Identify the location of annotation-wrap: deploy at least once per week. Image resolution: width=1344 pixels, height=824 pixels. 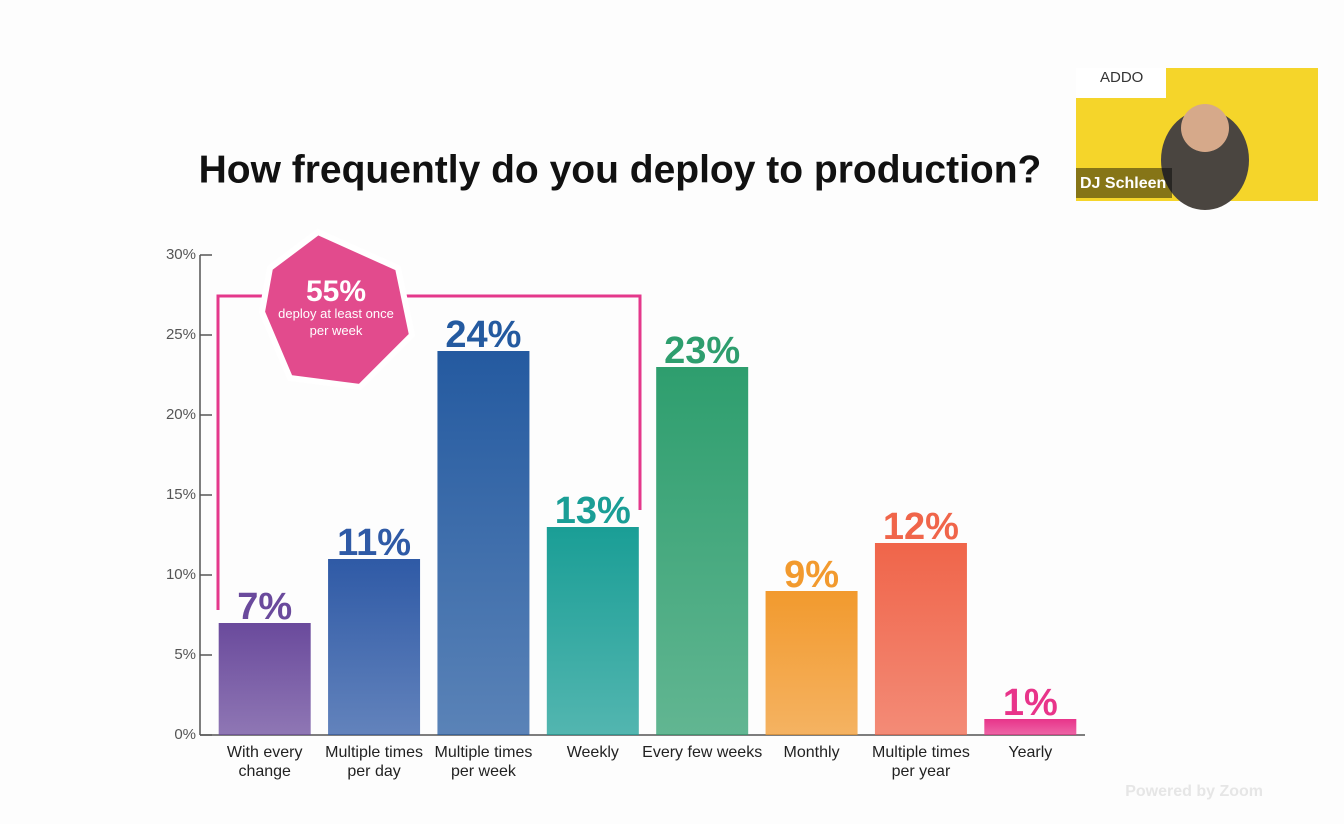
(336, 322).